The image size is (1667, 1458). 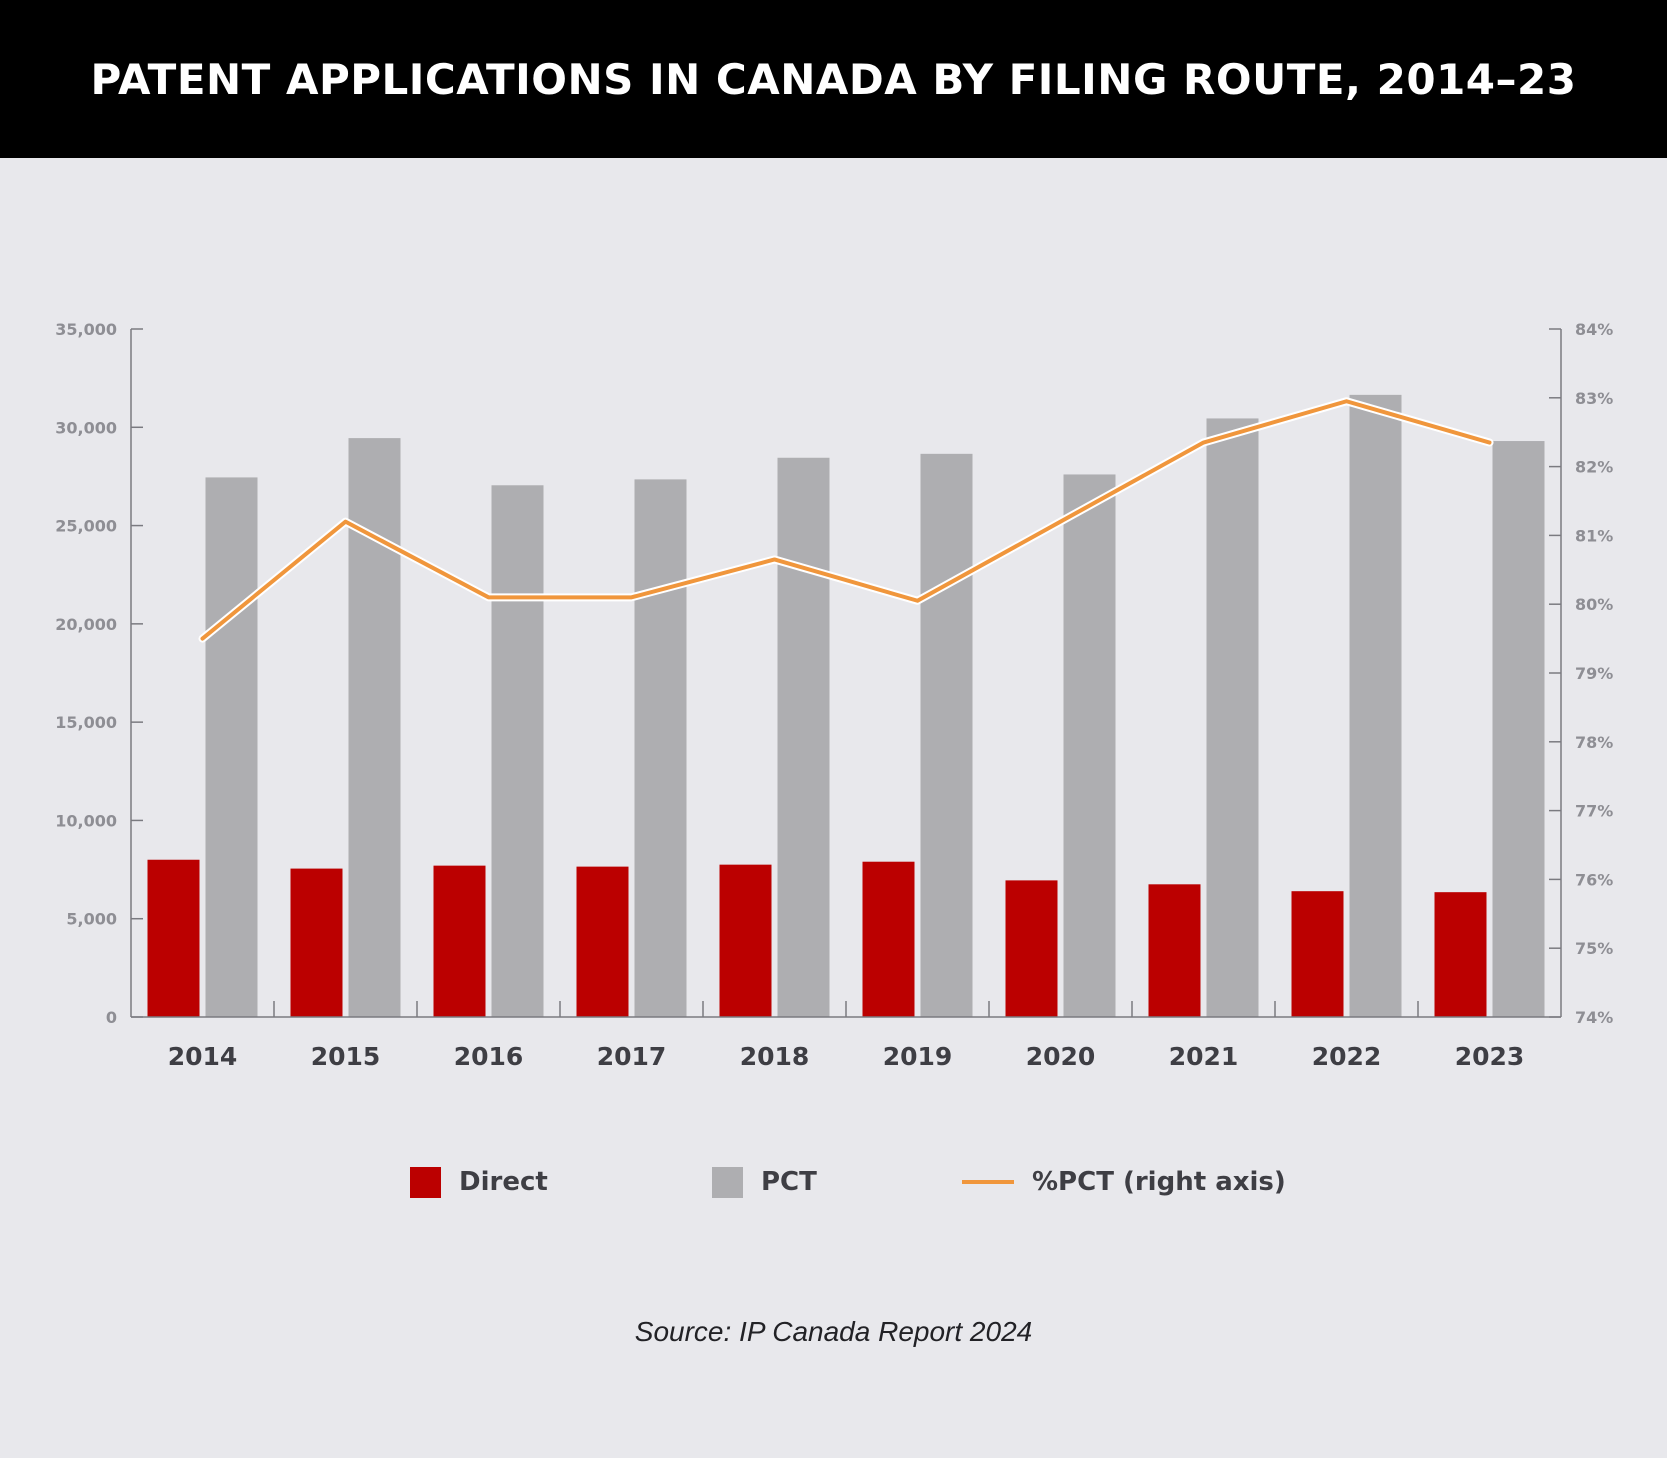 I want to click on right-tick-label: 82%, so click(x=1594, y=467).